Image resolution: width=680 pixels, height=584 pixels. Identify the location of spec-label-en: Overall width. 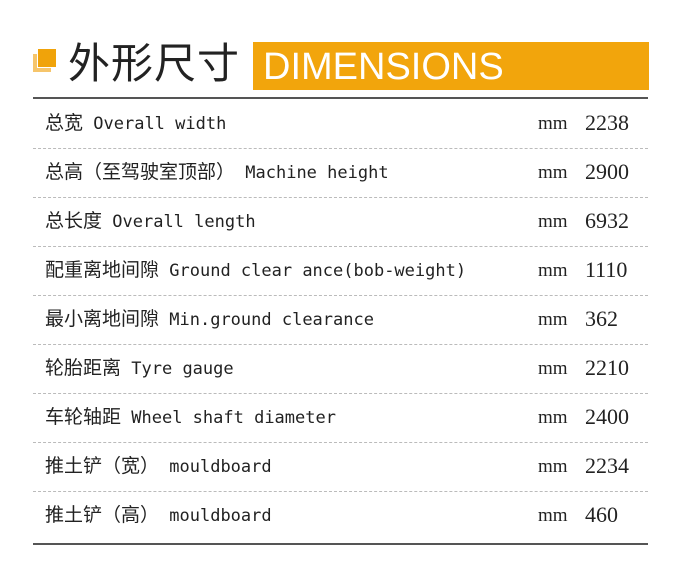
(160, 124).